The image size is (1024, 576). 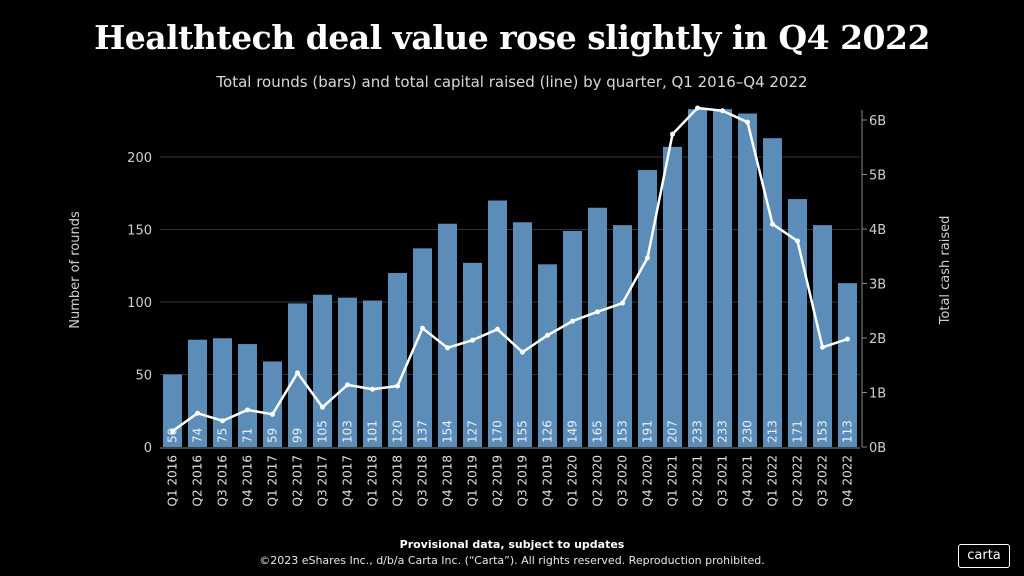 What do you see at coordinates (648, 480) in the screenshot?
I see `x-tick-label: Q4 2020` at bounding box center [648, 480].